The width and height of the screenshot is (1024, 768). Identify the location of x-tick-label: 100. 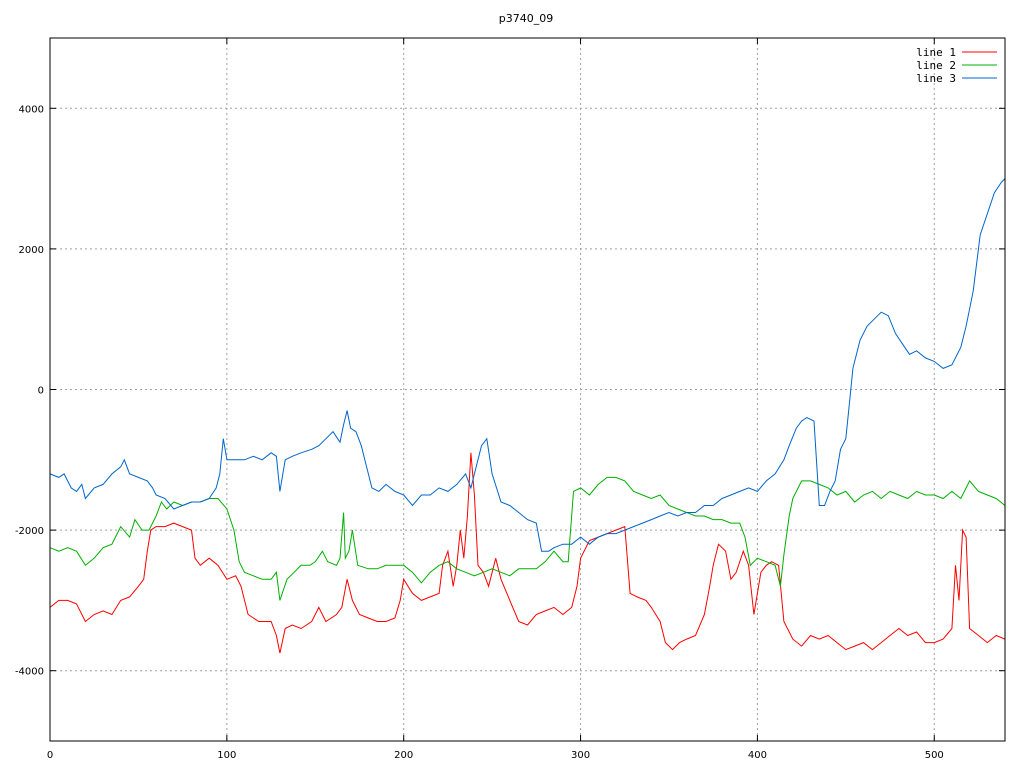
(226, 755).